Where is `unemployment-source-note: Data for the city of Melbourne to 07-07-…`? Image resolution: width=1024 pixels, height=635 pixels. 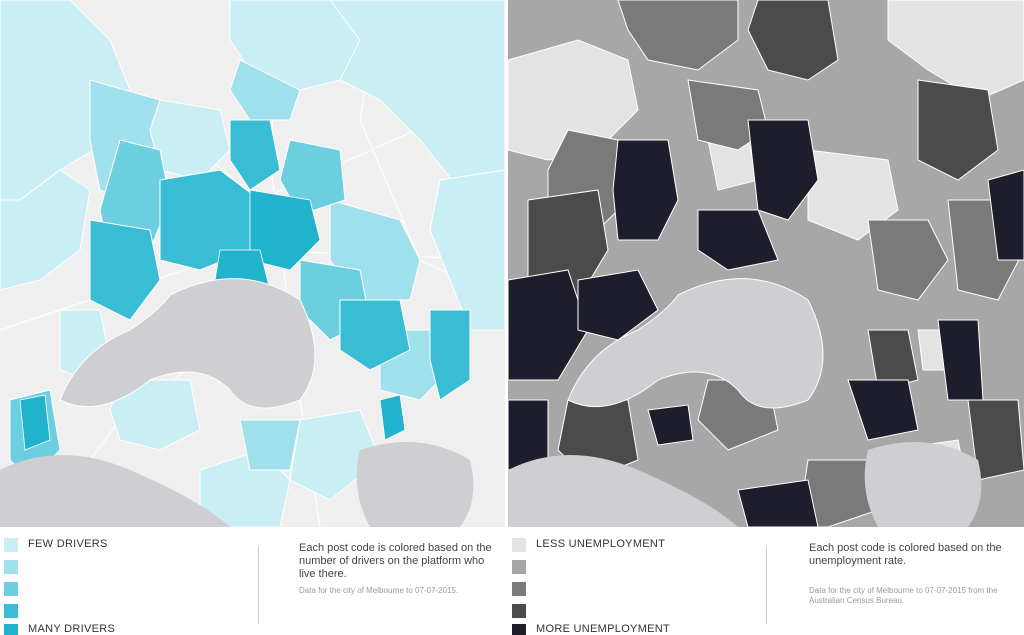
unemployment-source-note: Data for the city of Melbourne to 07-07-… is located at coordinates (903, 595).